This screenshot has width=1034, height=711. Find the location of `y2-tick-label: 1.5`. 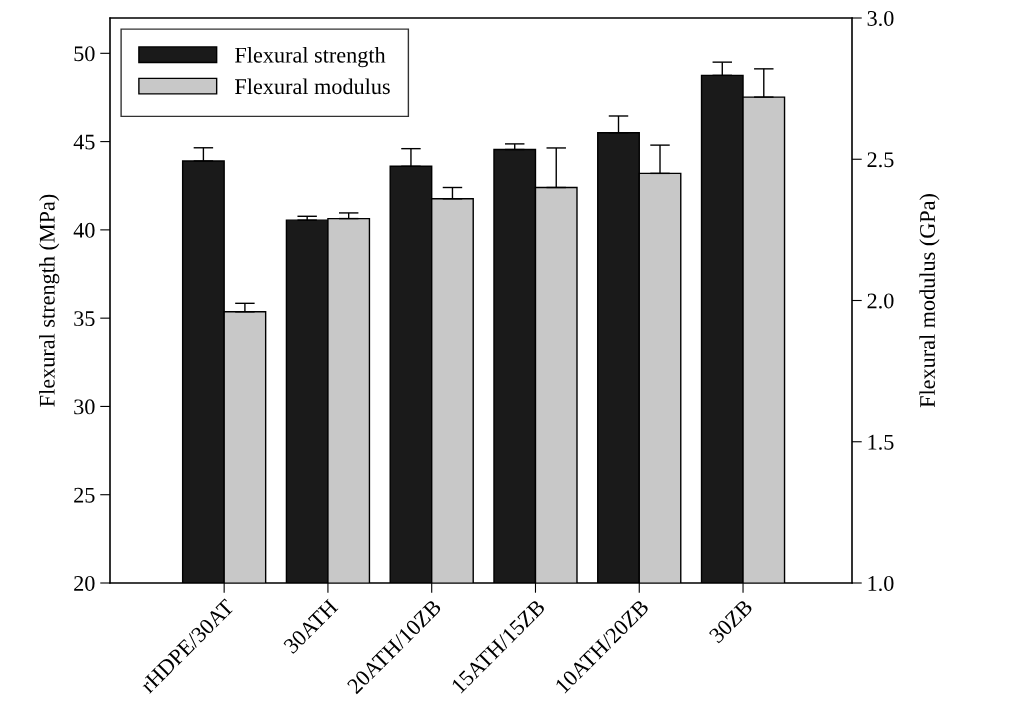

y2-tick-label: 1.5 is located at coordinates (881, 442).